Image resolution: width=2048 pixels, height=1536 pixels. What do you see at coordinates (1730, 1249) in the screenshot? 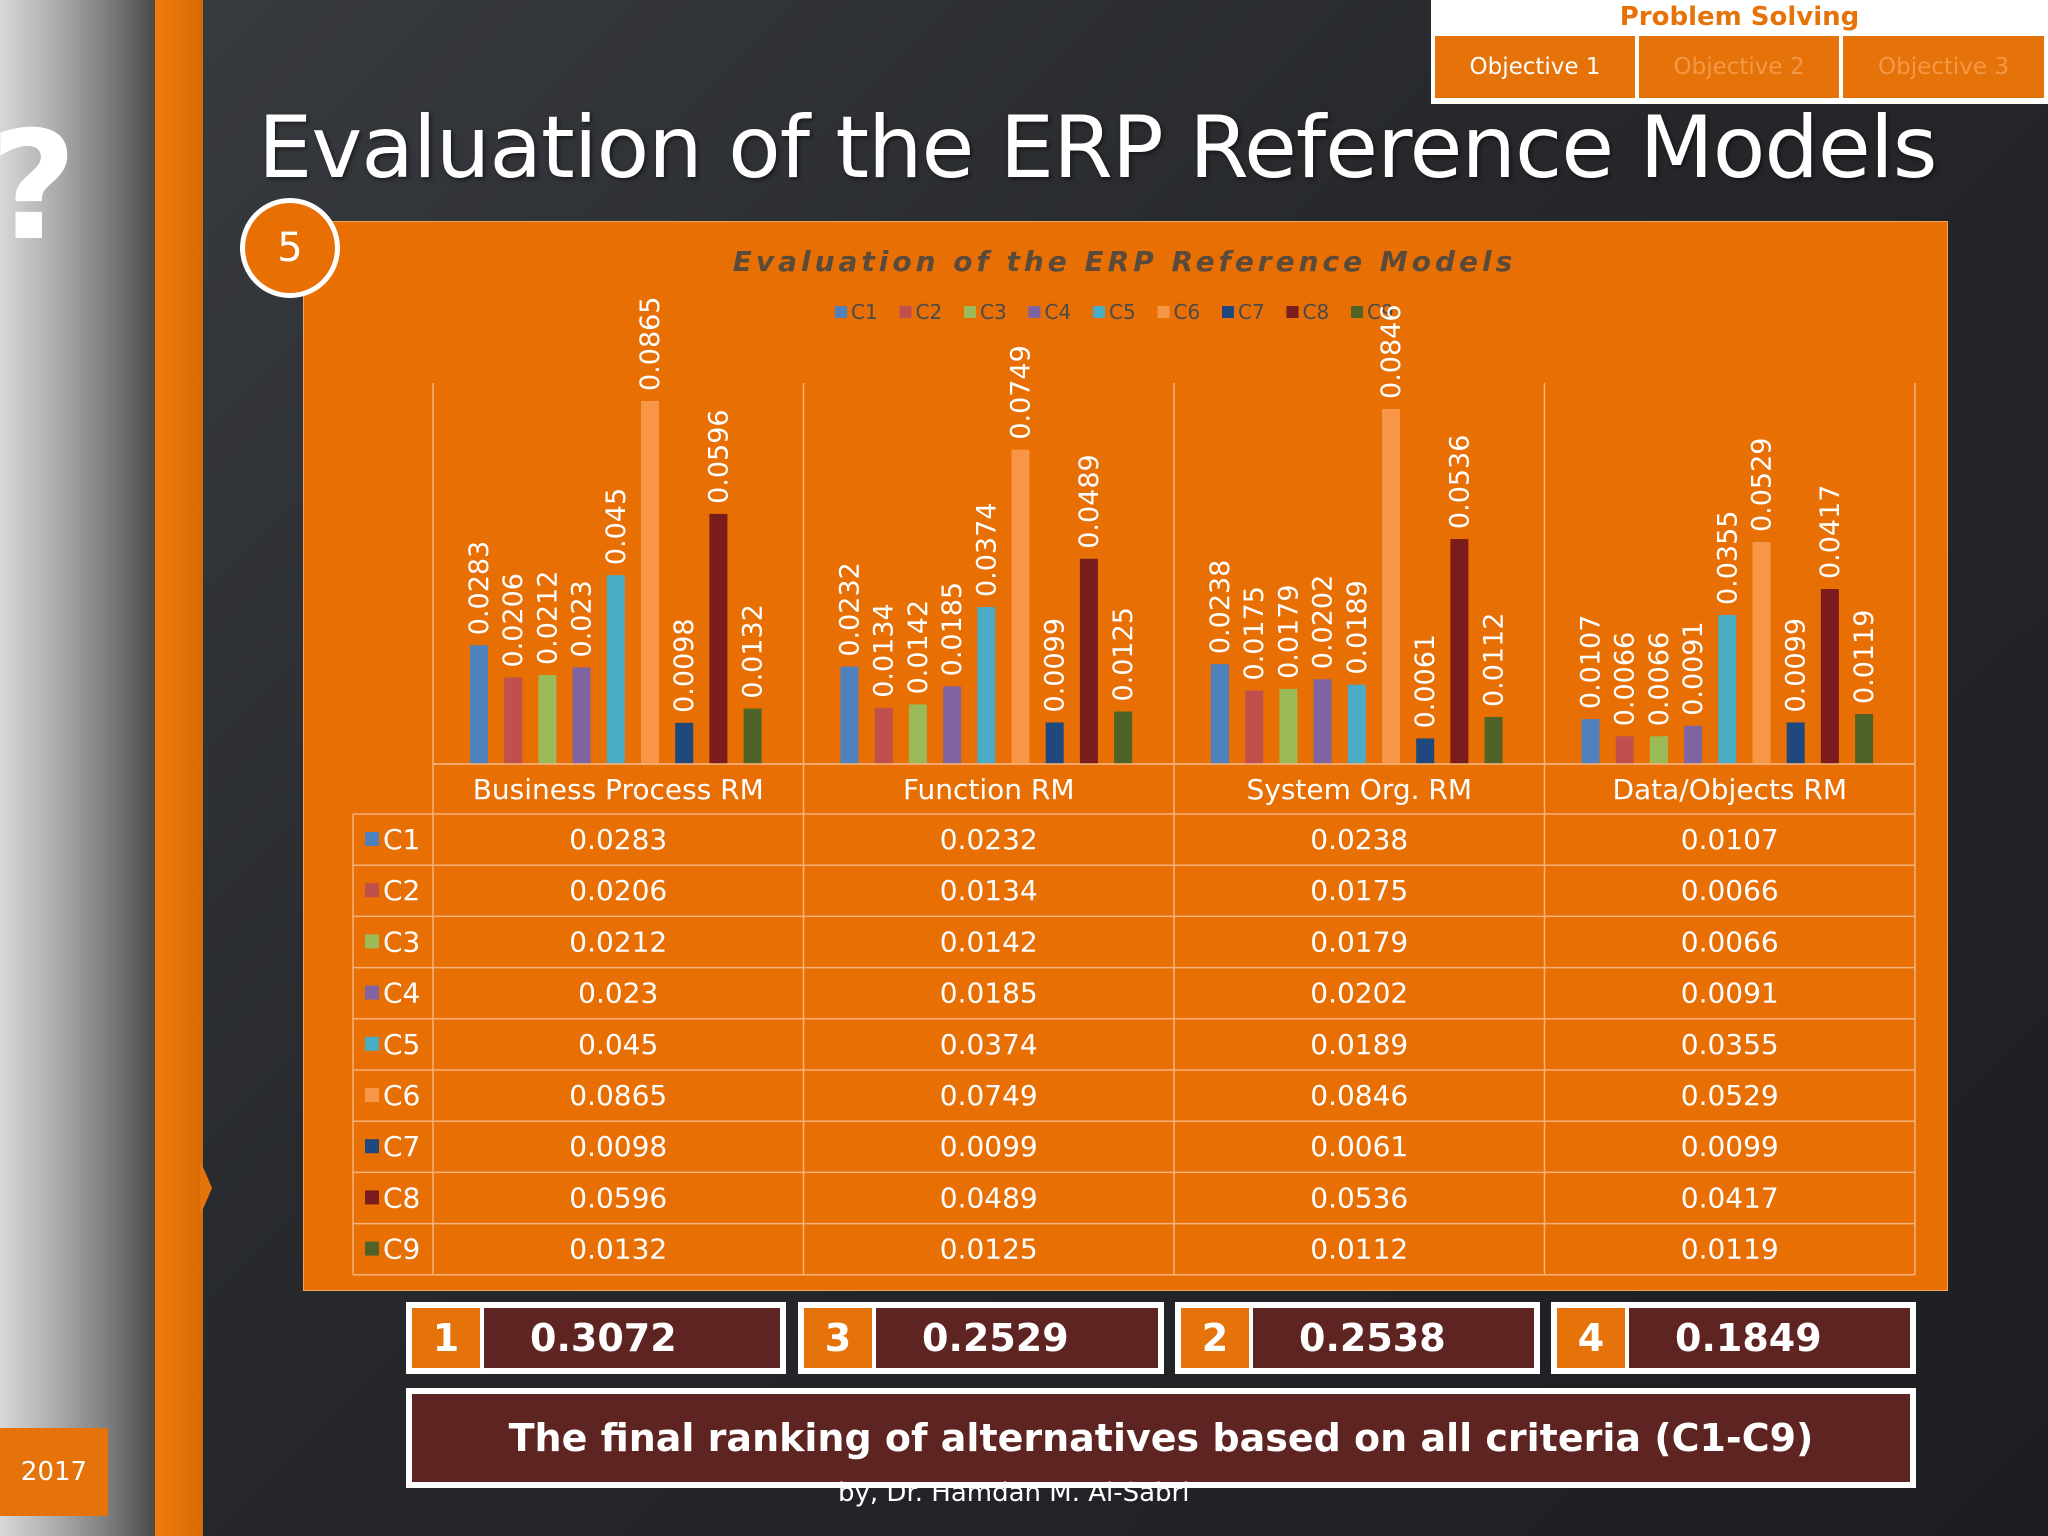
I see `table-cell: 0.0119` at bounding box center [1730, 1249].